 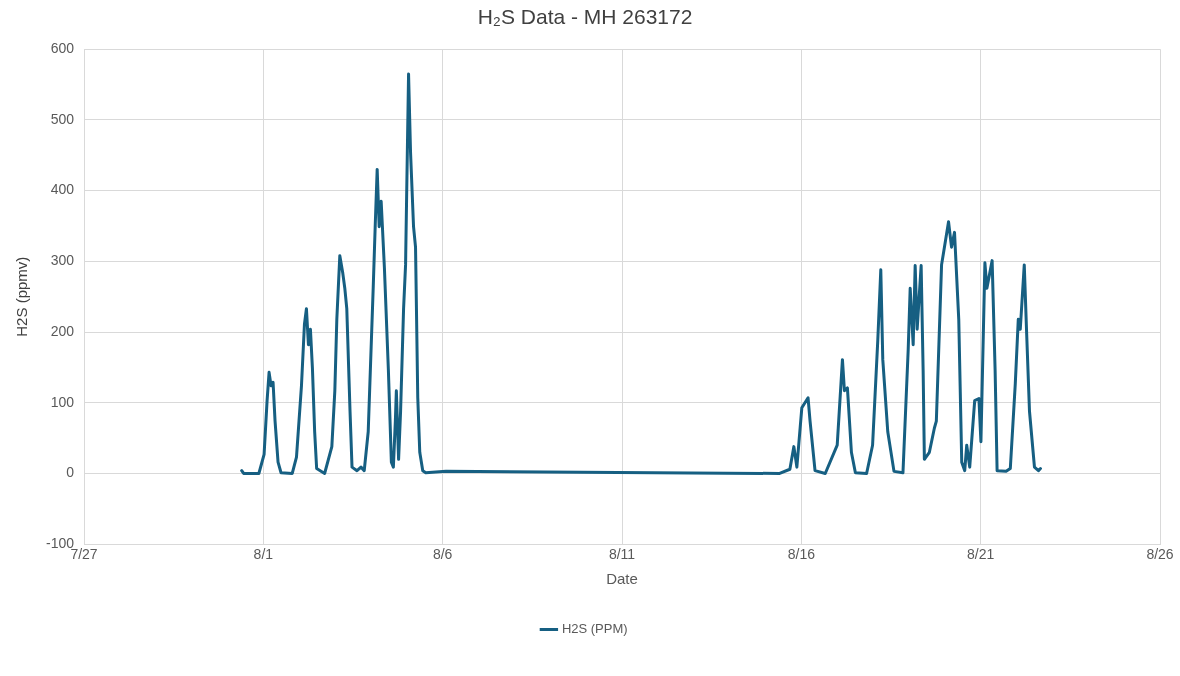 What do you see at coordinates (585, 17) in the screenshot?
I see `chart-title: H₂S Data - MH 263172` at bounding box center [585, 17].